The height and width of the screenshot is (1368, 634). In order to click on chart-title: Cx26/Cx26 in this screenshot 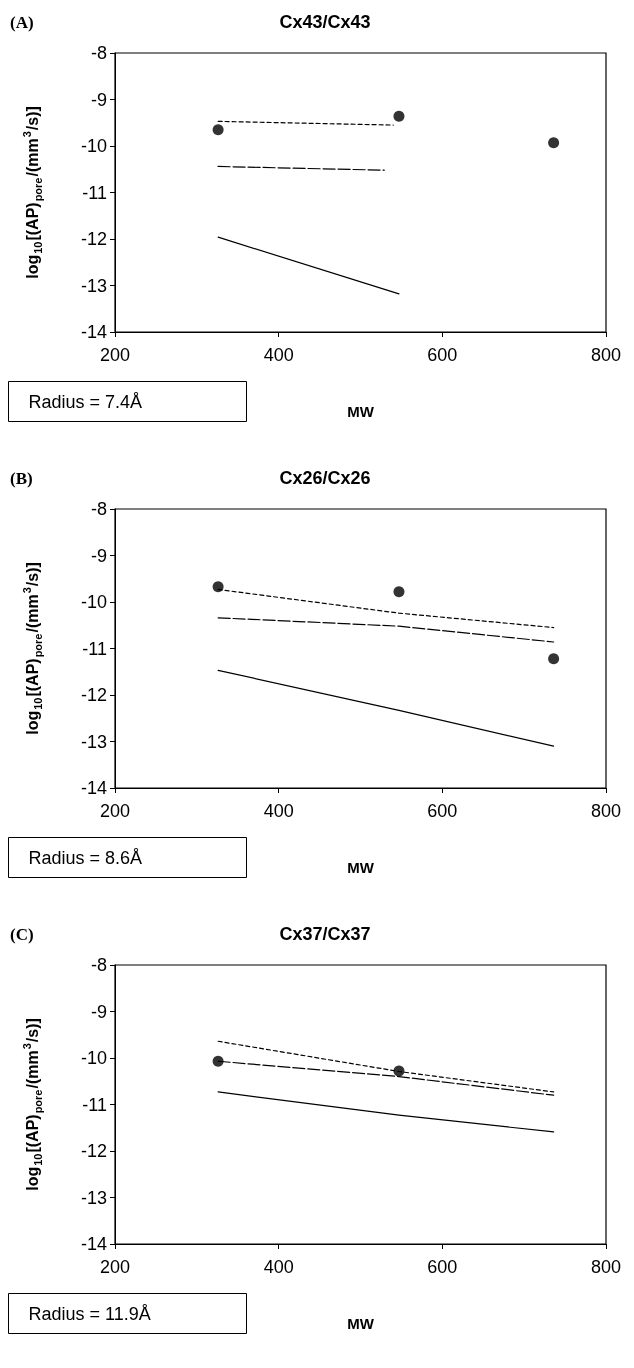, I will do `click(325, 478)`.